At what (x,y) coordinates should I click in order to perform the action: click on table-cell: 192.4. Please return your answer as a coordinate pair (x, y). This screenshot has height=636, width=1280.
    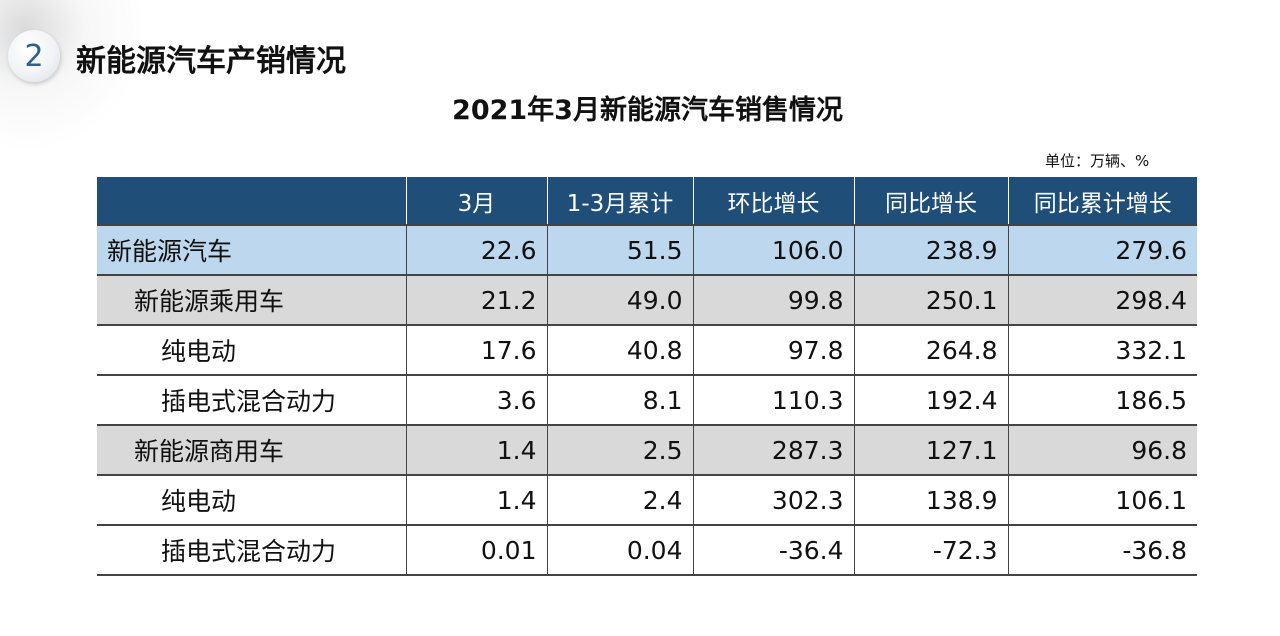
    Looking at the image, I should click on (930, 400).